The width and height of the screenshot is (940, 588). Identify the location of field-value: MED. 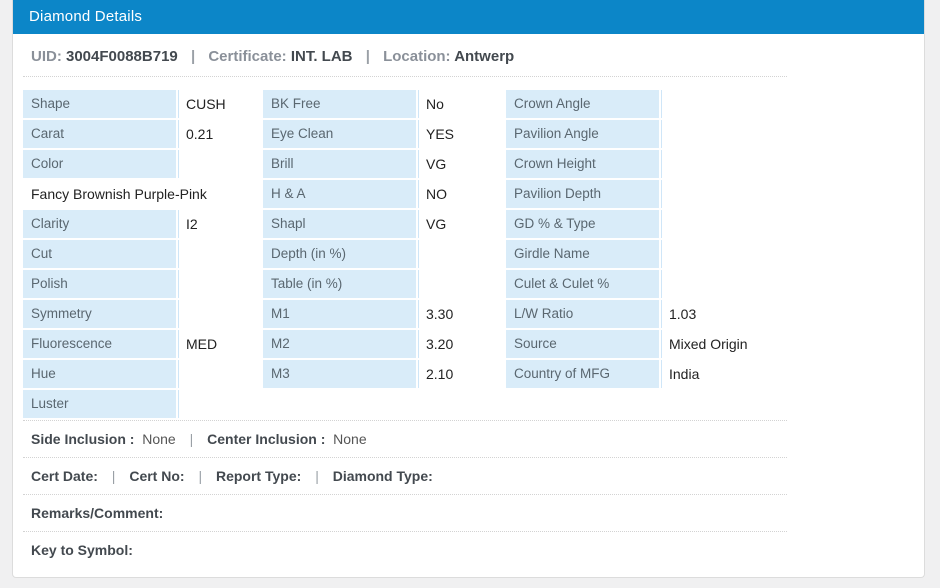
(202, 344).